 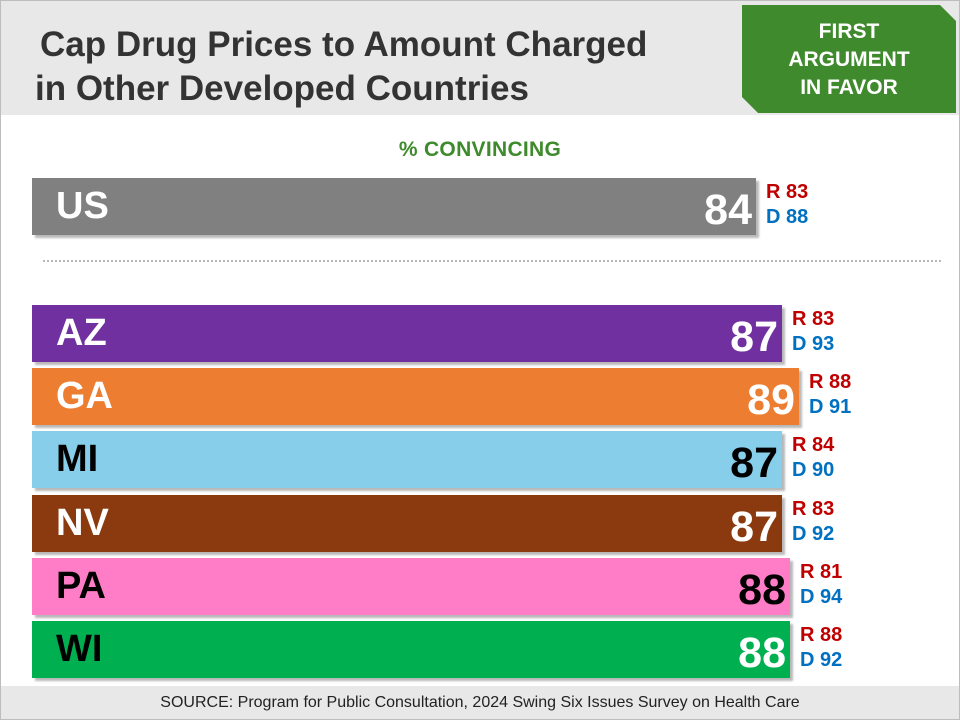 What do you see at coordinates (787, 205) in the screenshot?
I see `party-breakdown-us: R 83 D 88` at bounding box center [787, 205].